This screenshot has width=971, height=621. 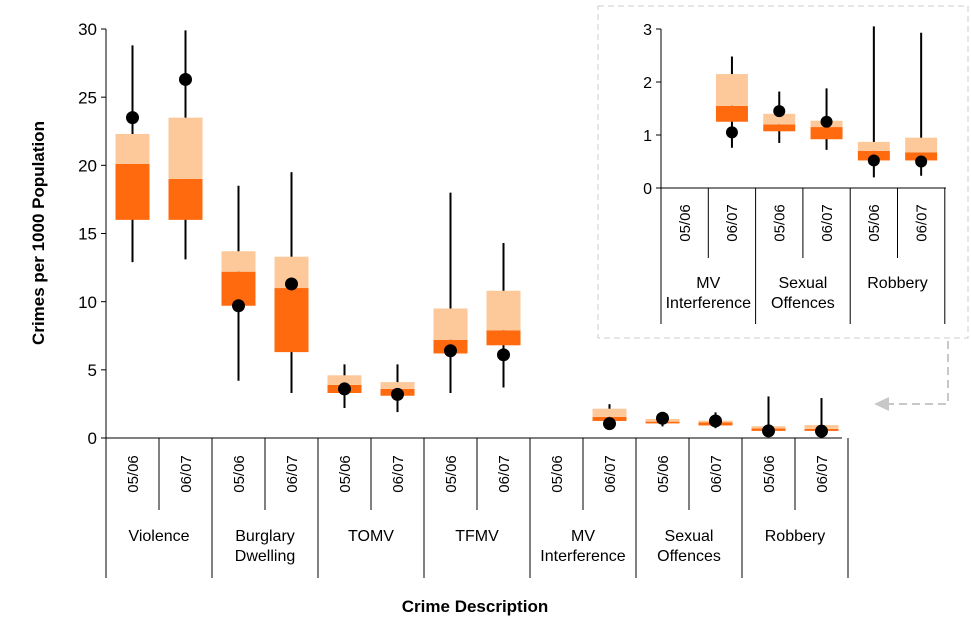 I want to click on main-sexual-offences-05-06-marker, so click(x=662, y=418).